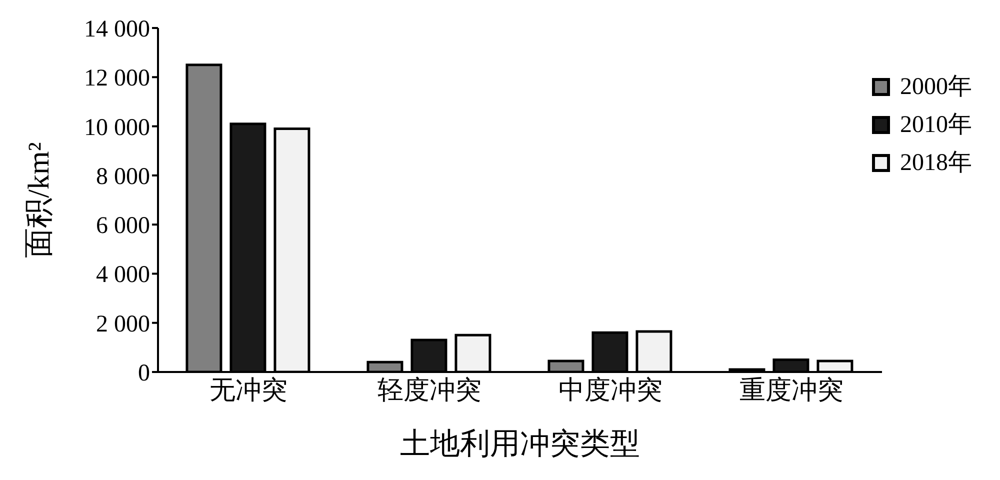  I want to click on y-tick-label: 6 000, so click(123, 226).